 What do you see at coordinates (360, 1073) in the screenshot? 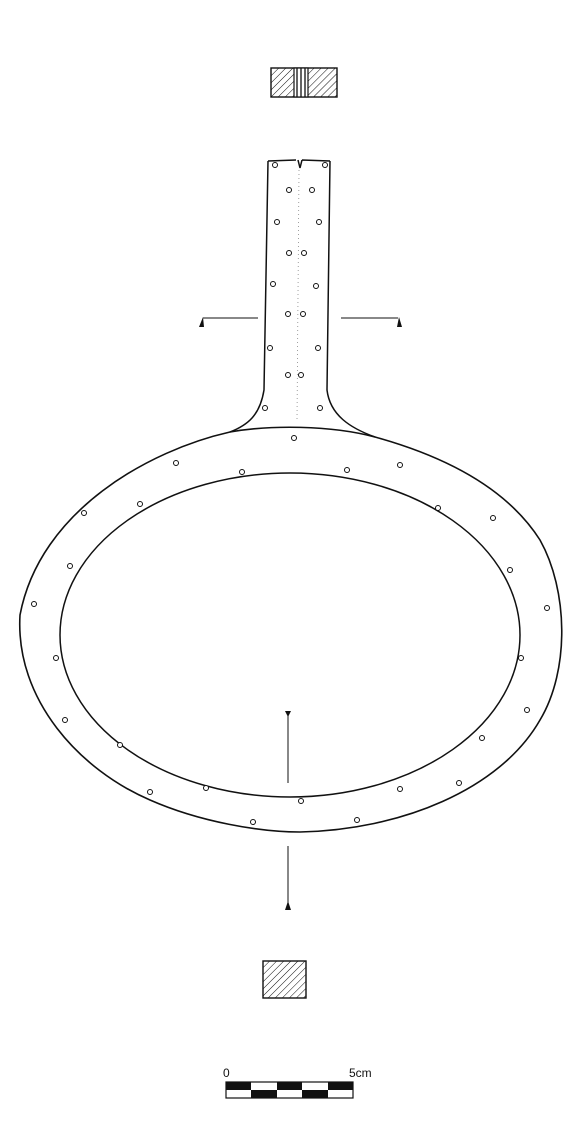
I see `scale-end-label: 5cm` at bounding box center [360, 1073].